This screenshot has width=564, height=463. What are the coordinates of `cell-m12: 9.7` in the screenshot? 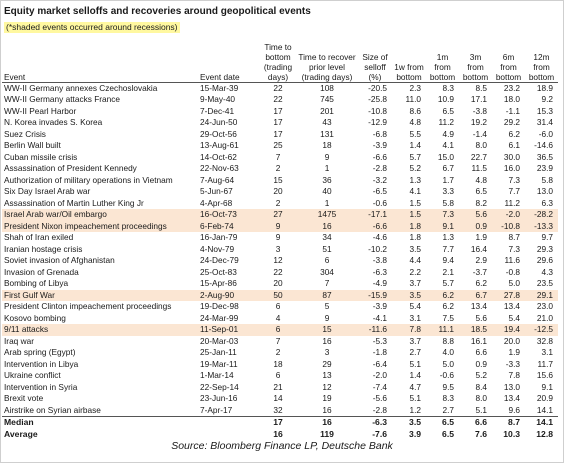 It's located at (547, 237).